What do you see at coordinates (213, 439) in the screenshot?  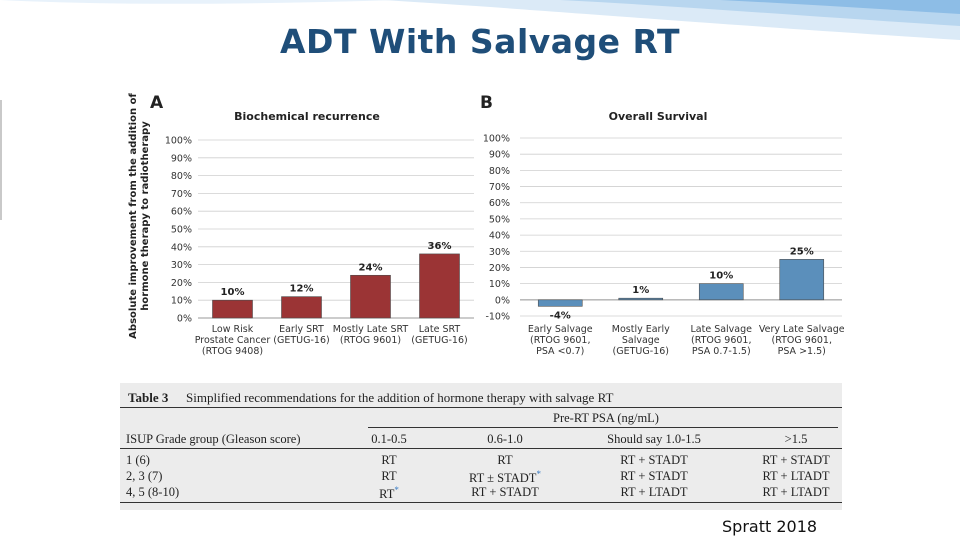 I see `table-row-header: ISUP Grade group (Gleason score)` at bounding box center [213, 439].